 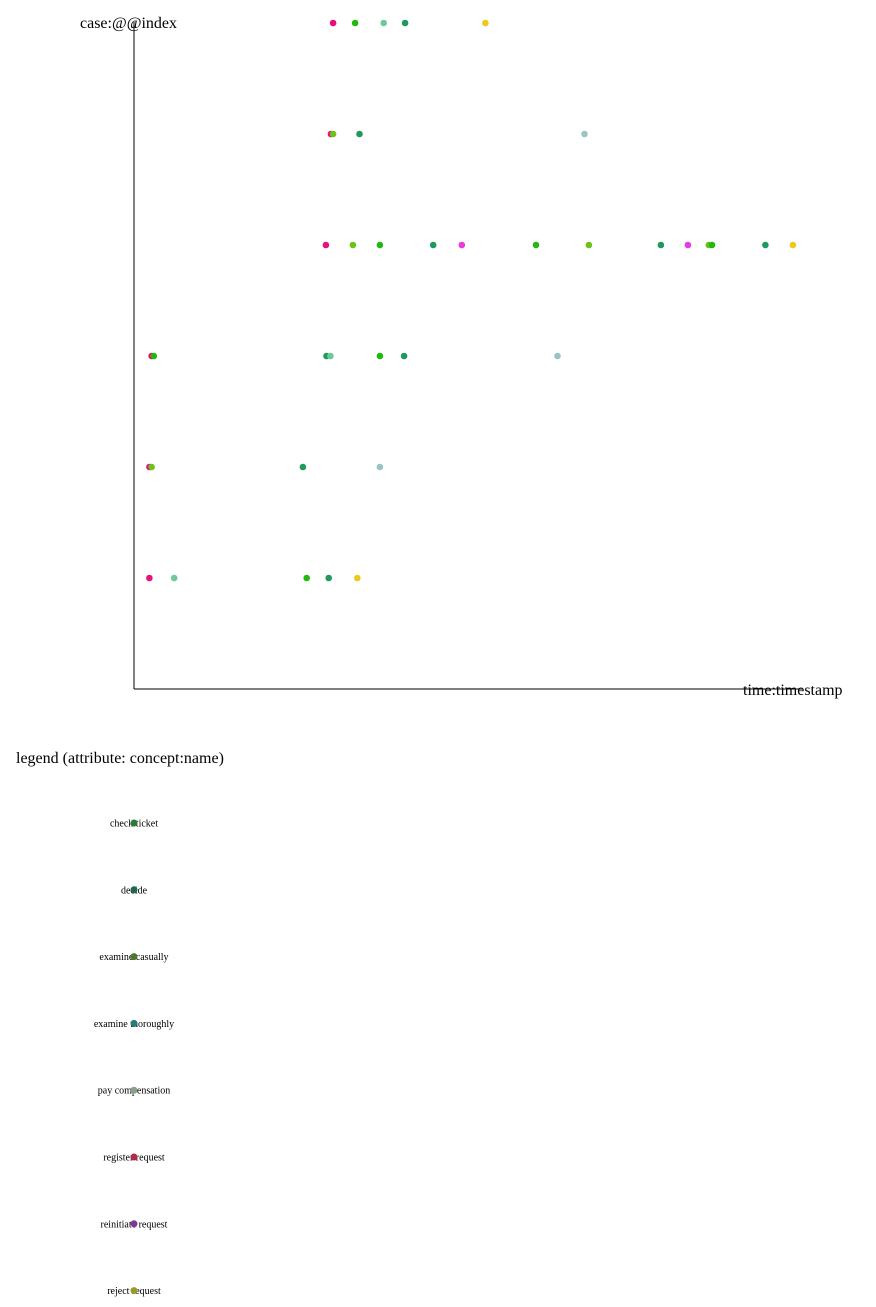 I want to click on data-point-case-3-register-request, so click(x=326, y=245).